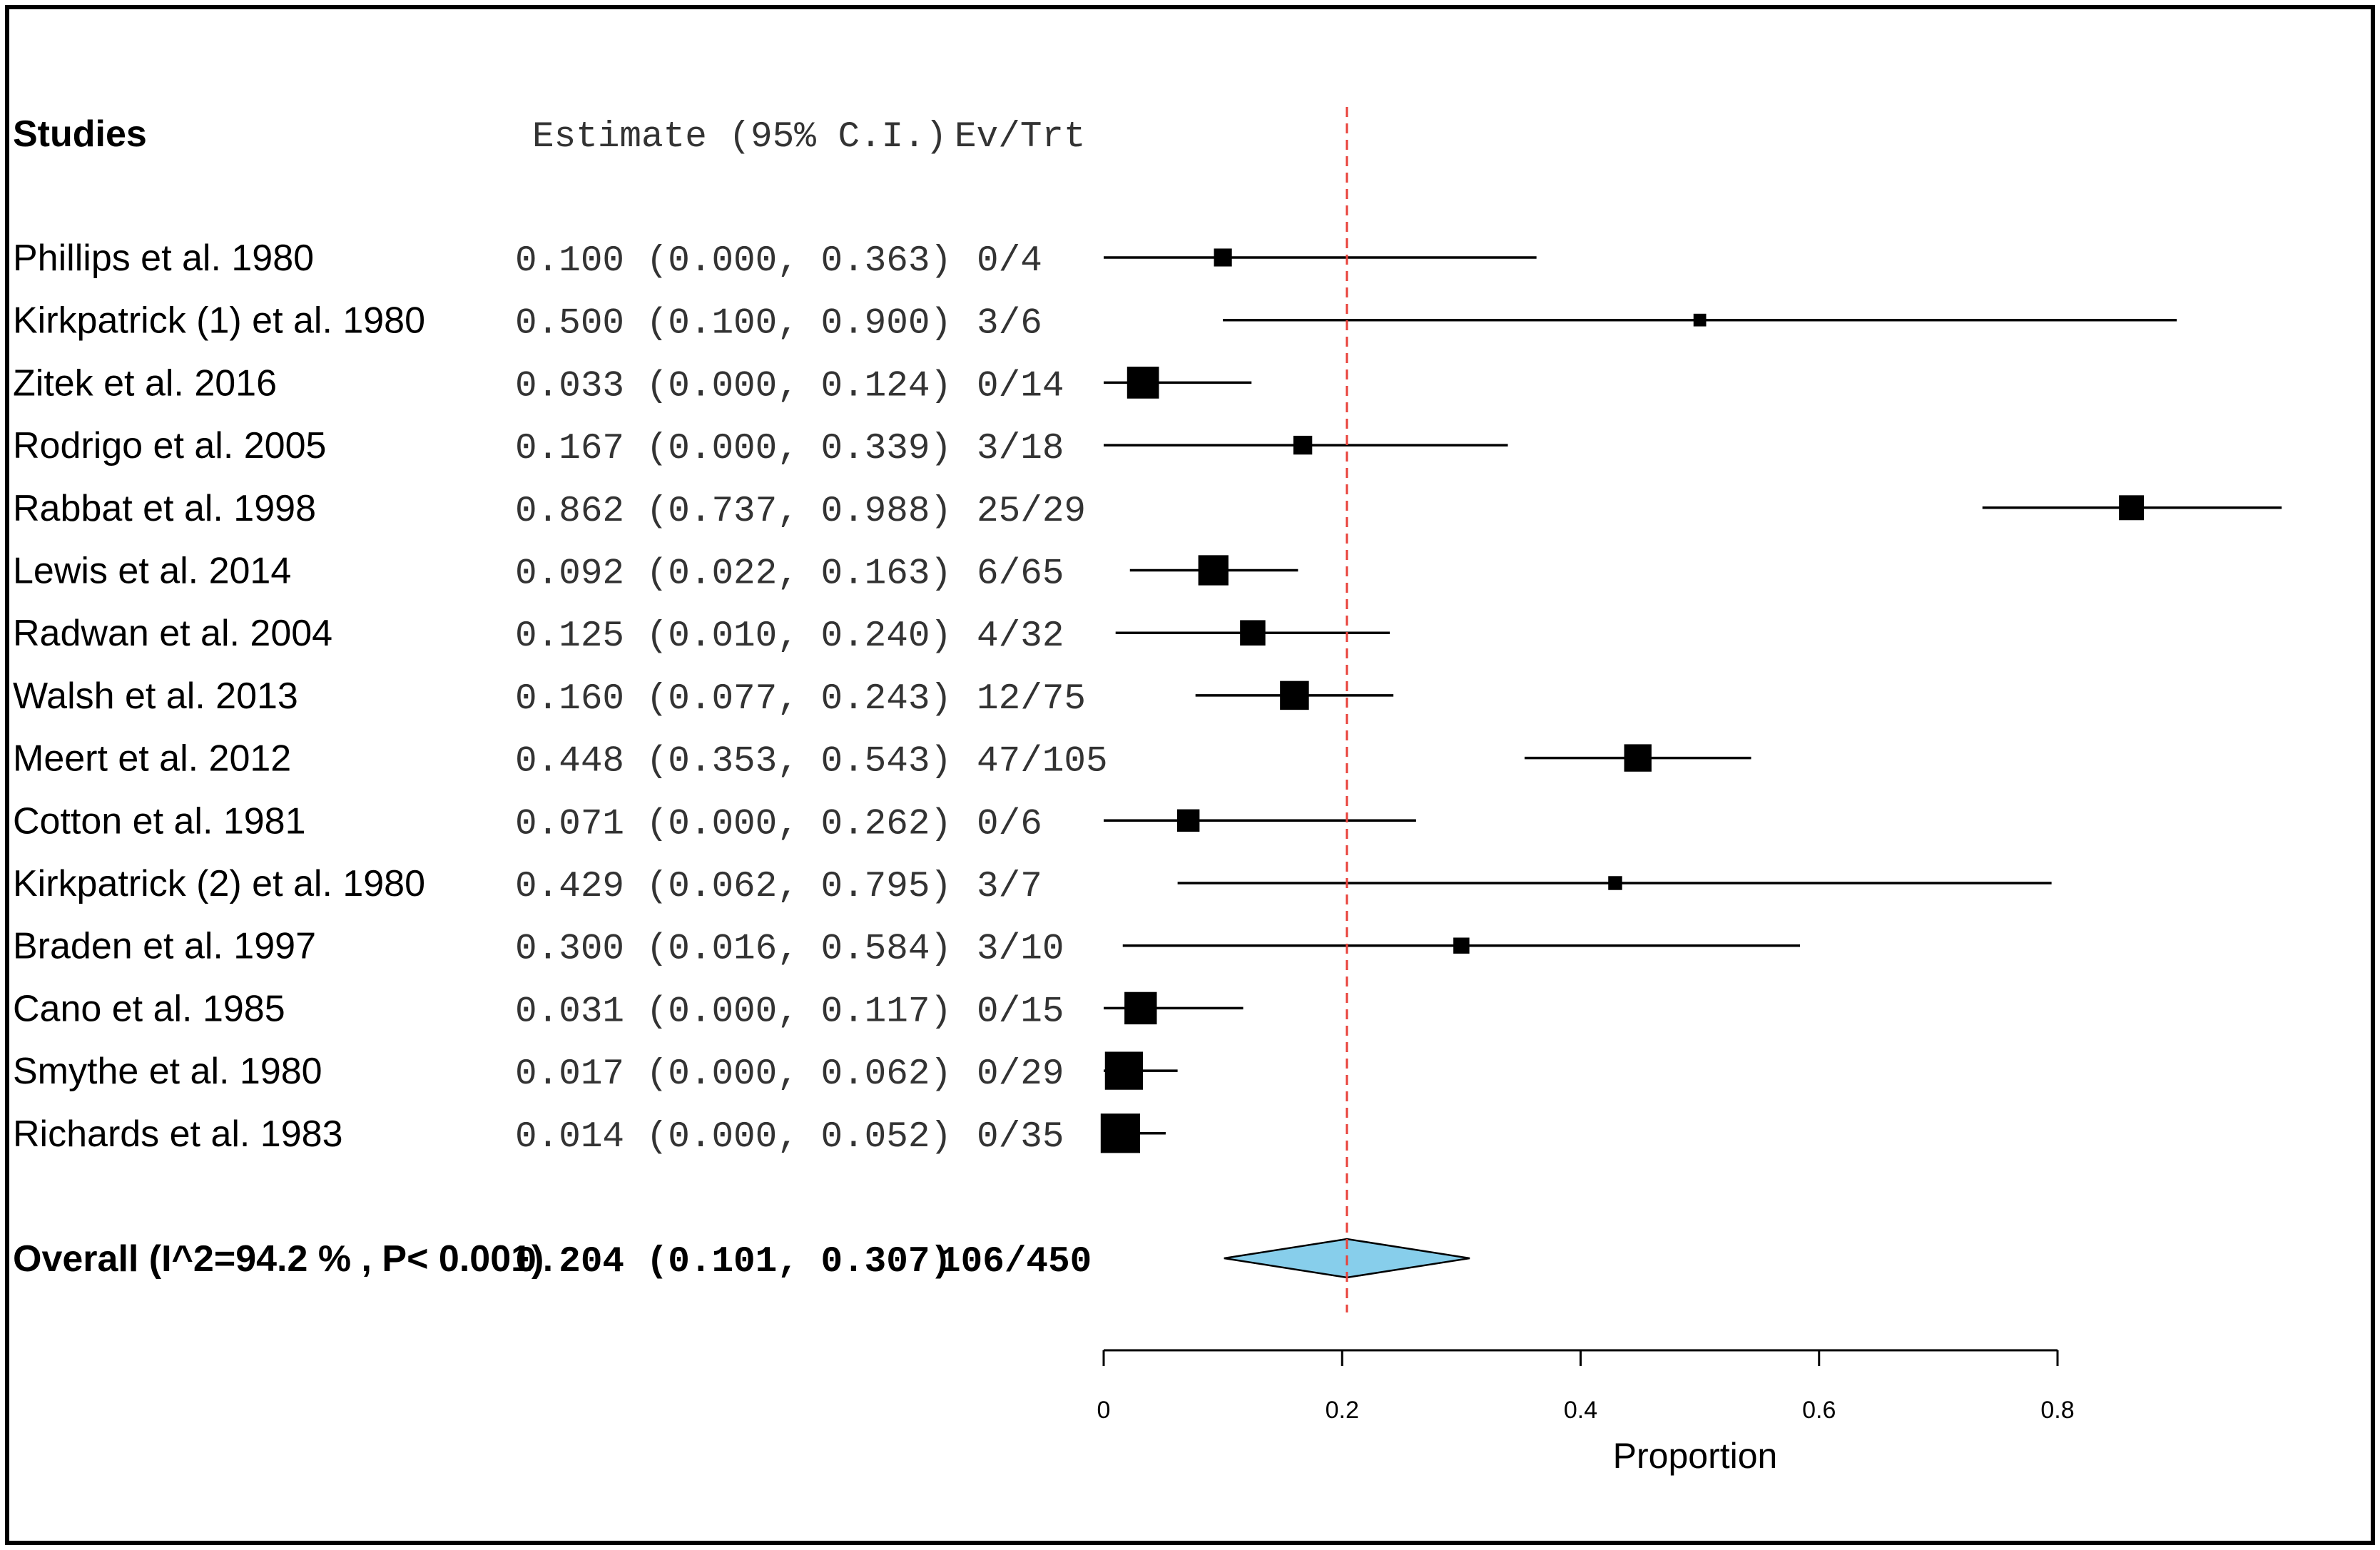 This screenshot has width=2380, height=1550. Describe the element at coordinates (145, 383) in the screenshot. I see `study-name: Zitek et al. 2016` at that location.